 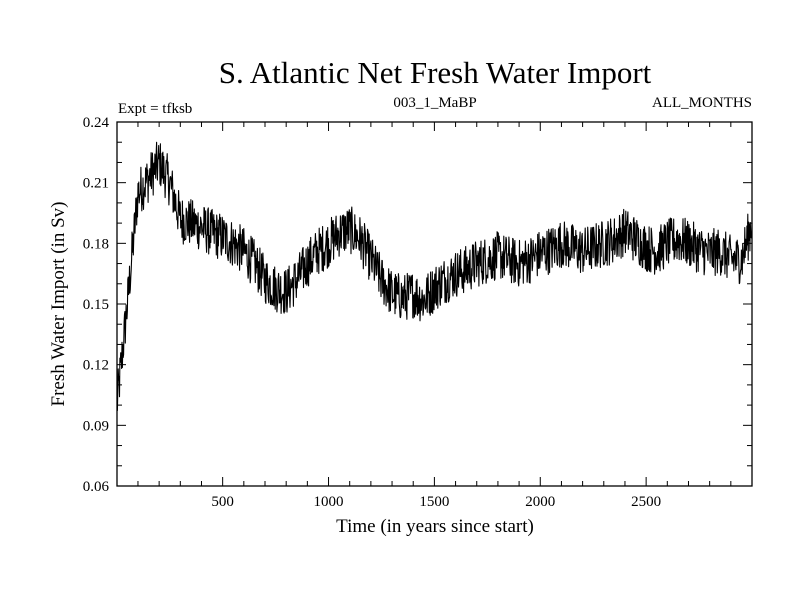 What do you see at coordinates (96, 184) in the screenshot?
I see `y-tick-label: 0.21` at bounding box center [96, 184].